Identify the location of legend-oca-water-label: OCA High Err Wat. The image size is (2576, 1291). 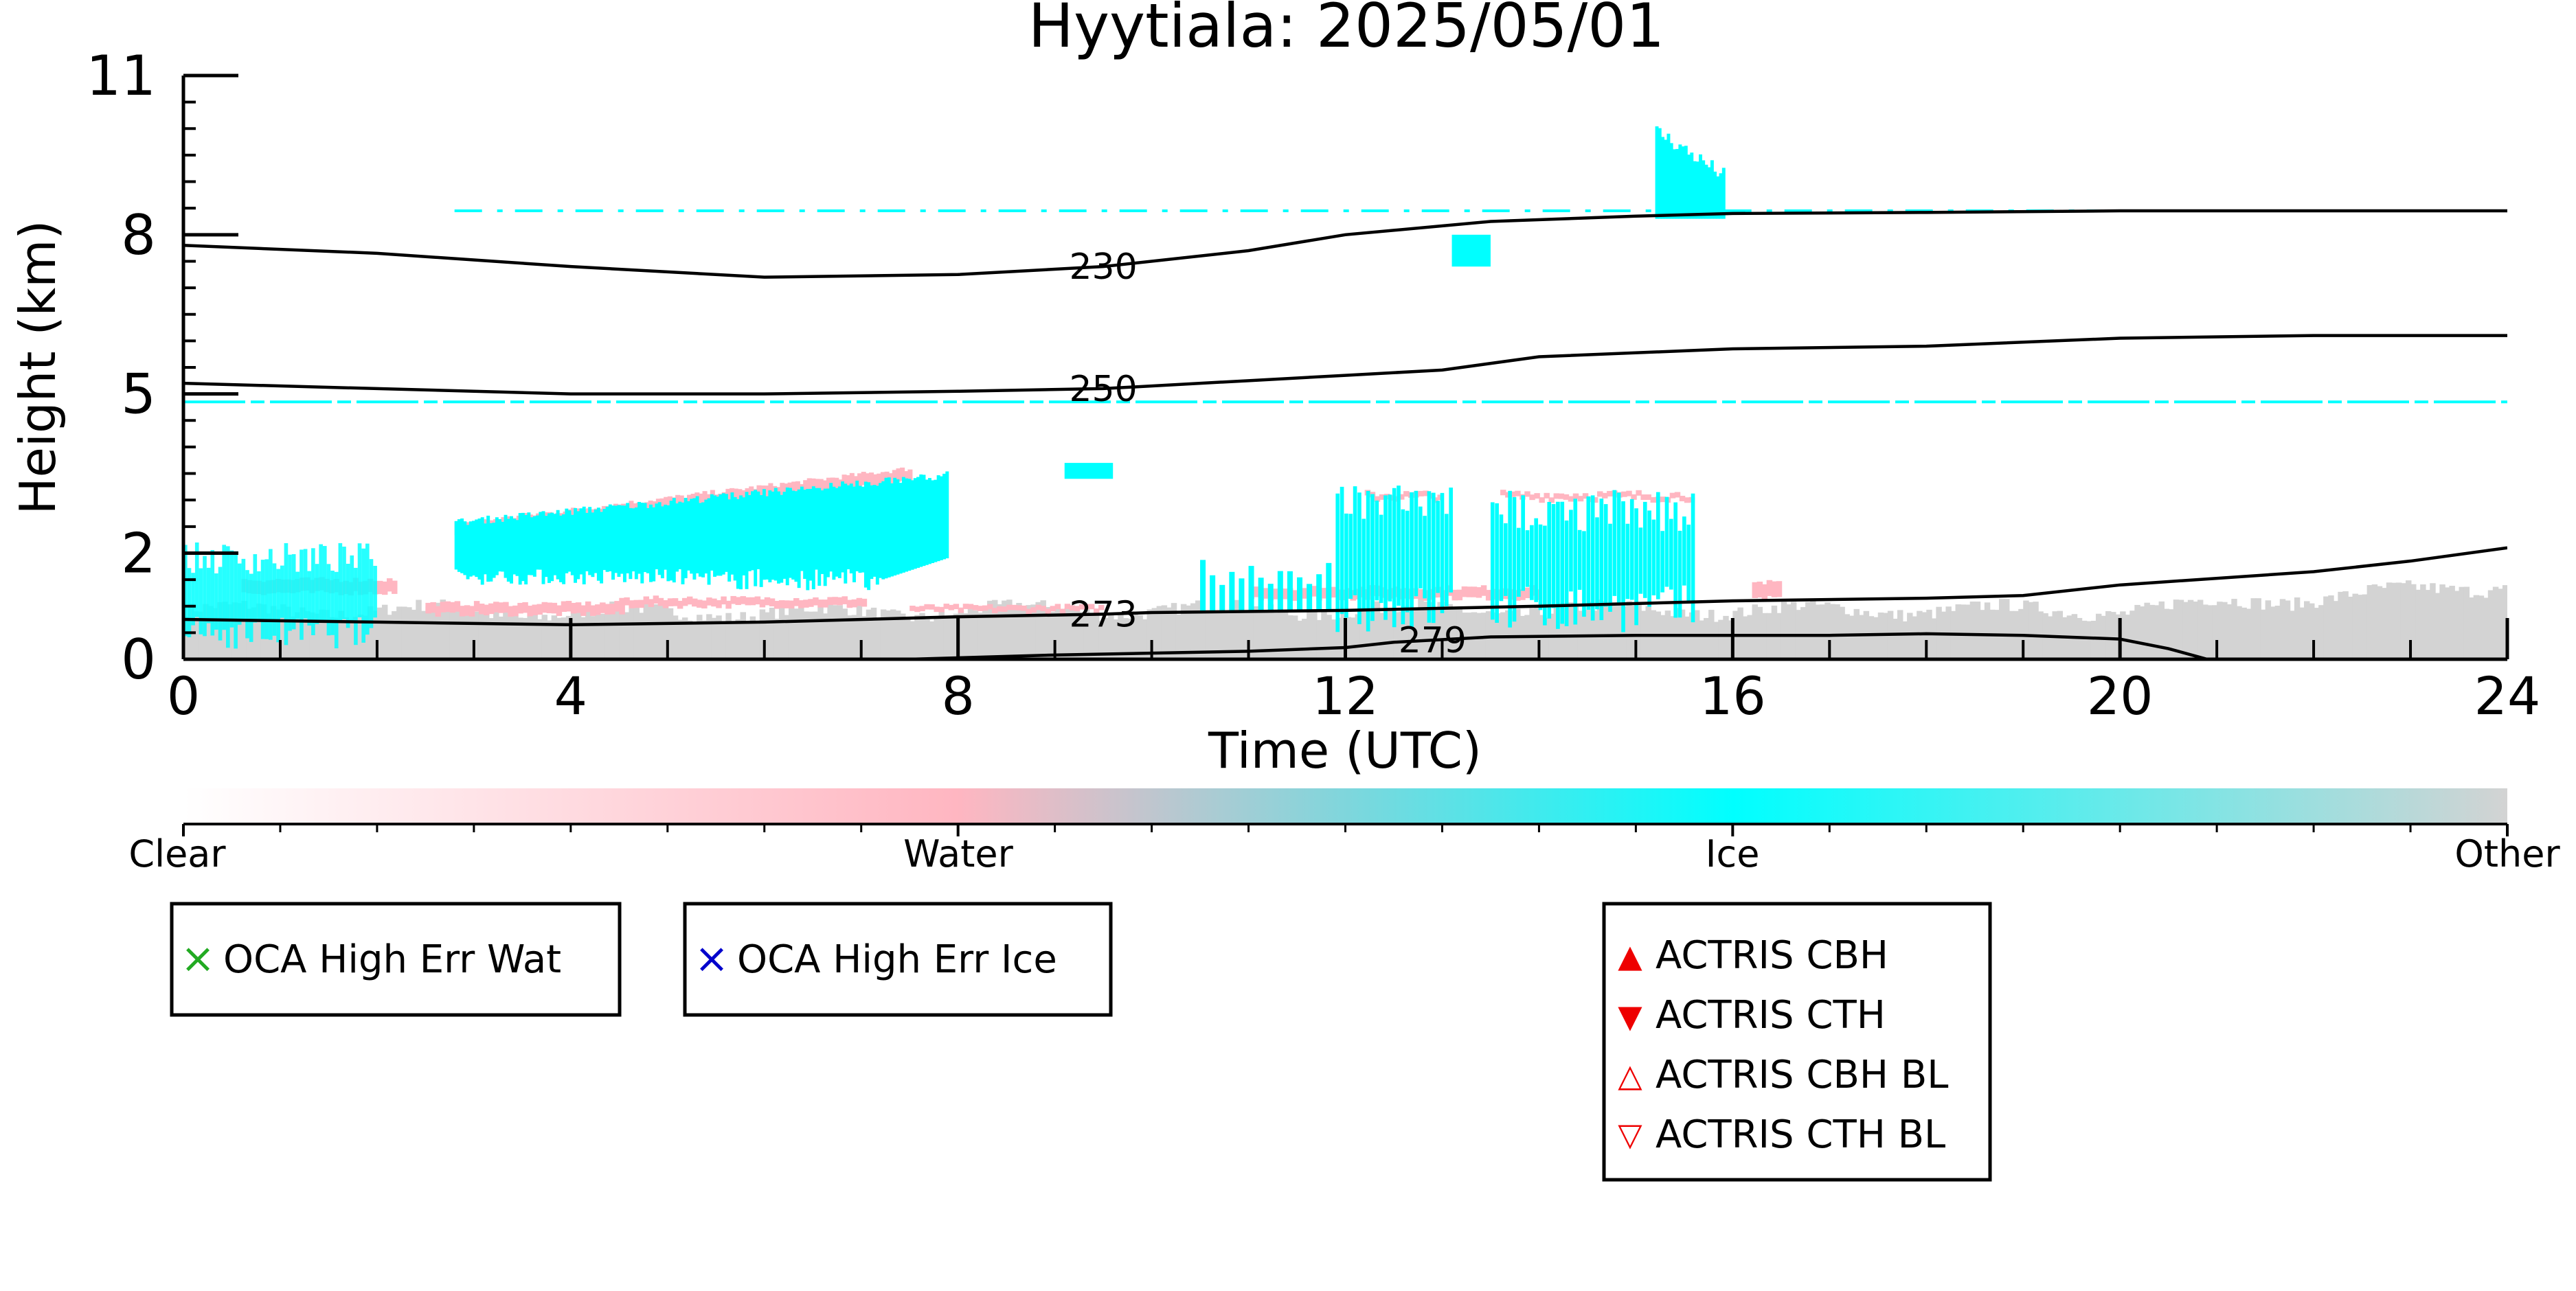
(392, 960).